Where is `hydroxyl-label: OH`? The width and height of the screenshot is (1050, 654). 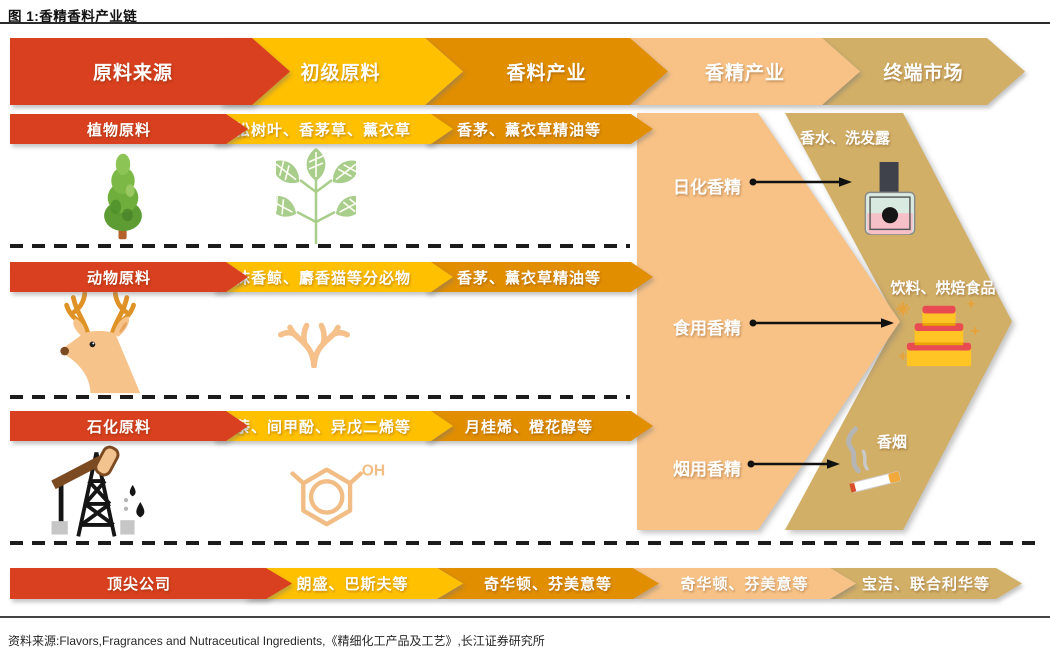
hydroxyl-label: OH is located at coordinates (373, 471).